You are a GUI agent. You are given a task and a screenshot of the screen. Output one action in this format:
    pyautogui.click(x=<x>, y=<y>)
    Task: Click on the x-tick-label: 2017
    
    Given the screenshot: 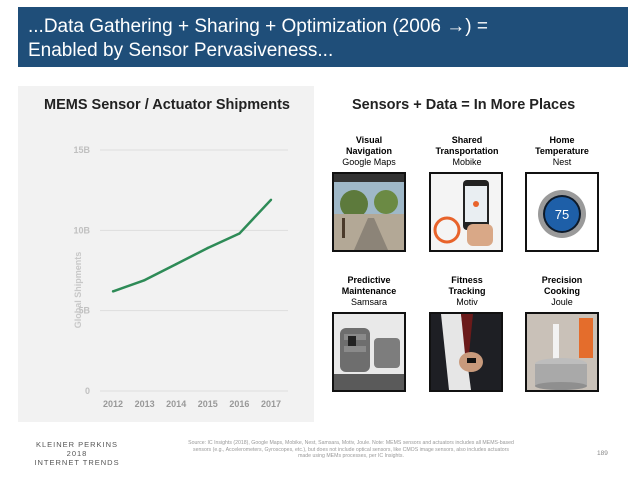 What is the action you would take?
    pyautogui.click(x=271, y=404)
    